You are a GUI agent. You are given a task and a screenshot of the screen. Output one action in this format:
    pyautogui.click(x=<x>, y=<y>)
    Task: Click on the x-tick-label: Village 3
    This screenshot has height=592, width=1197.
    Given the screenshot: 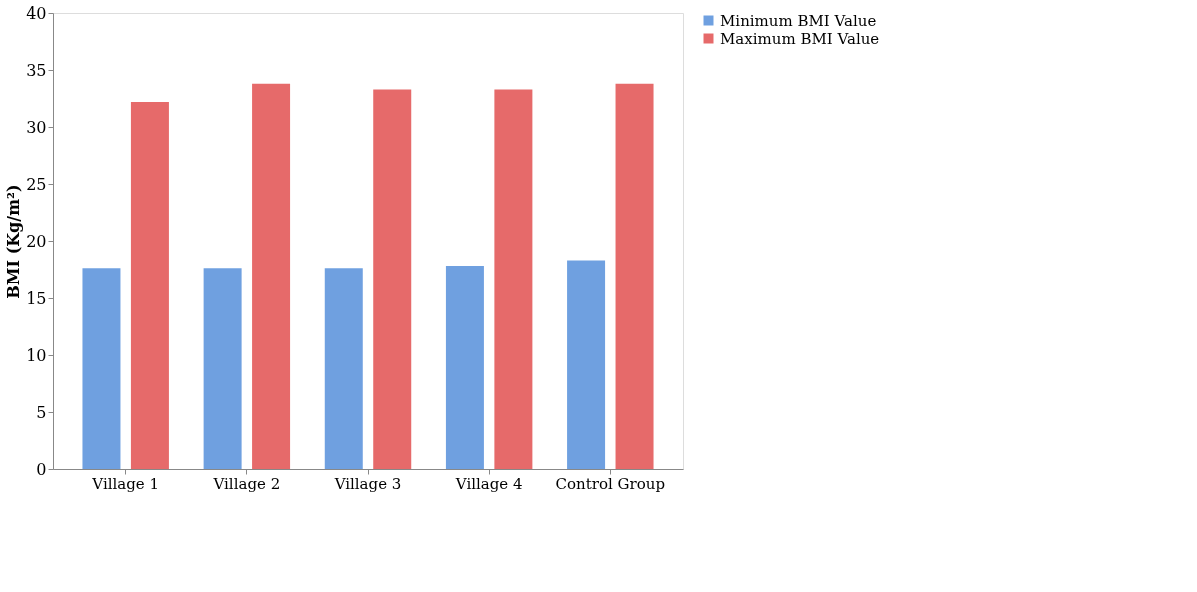 What is the action you would take?
    pyautogui.click(x=367, y=483)
    